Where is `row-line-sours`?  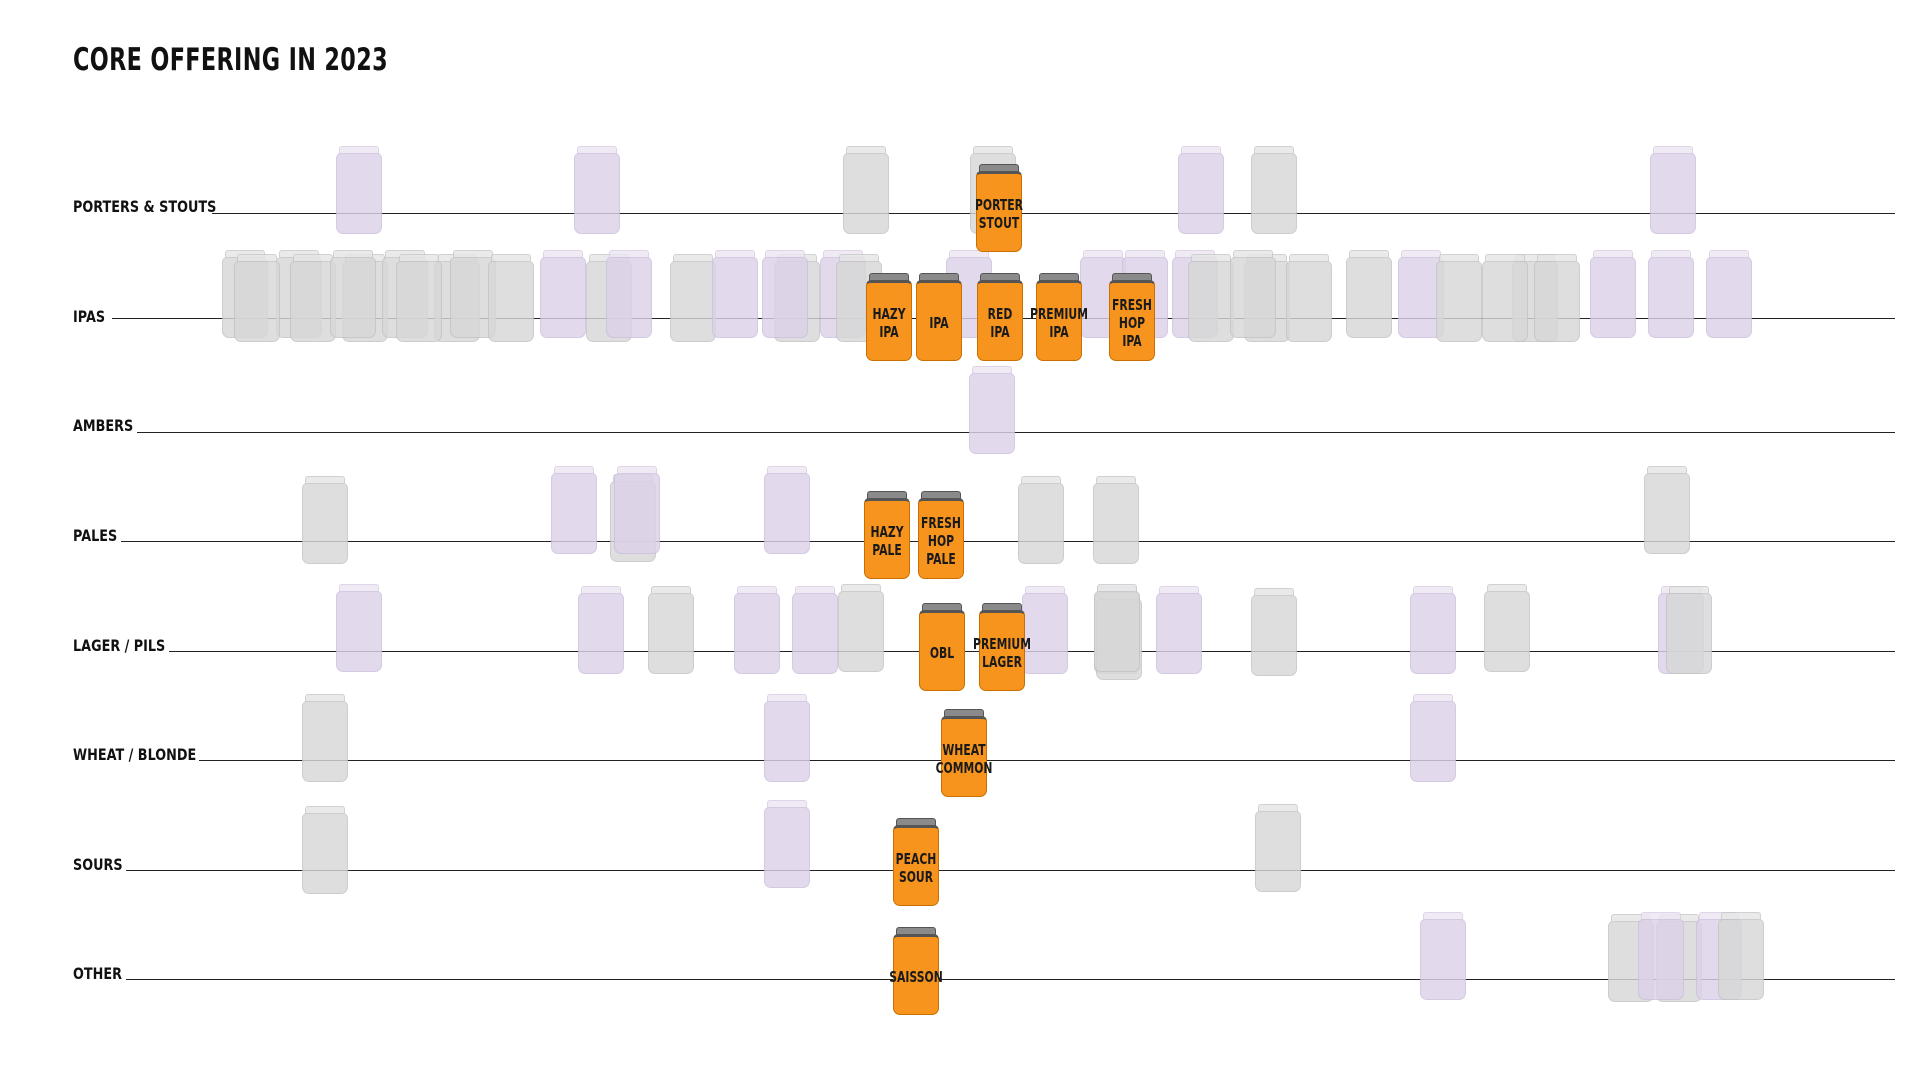
row-line-sours is located at coordinates (1010, 870).